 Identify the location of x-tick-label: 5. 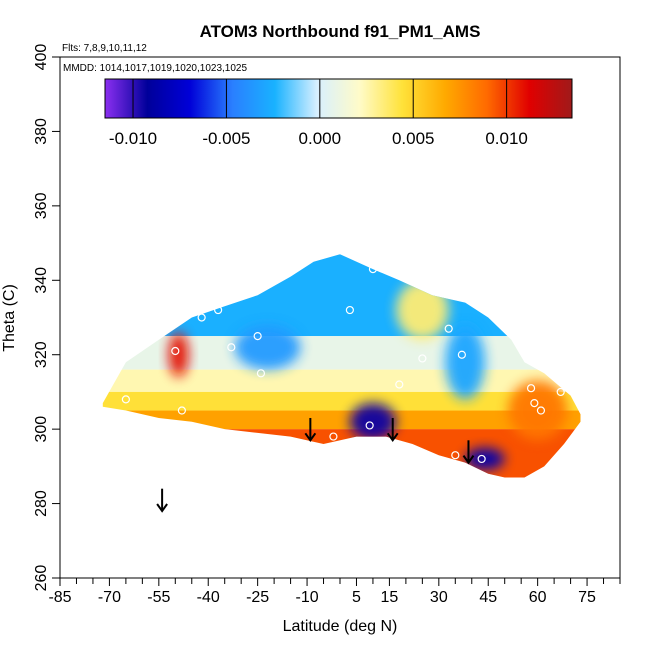
(356, 597).